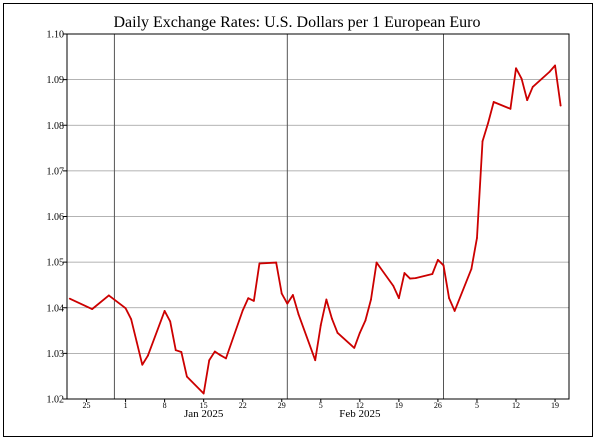 Image resolution: width=600 pixels, height=442 pixels. What do you see at coordinates (56, 171) in the screenshot?
I see `y-tick-label: 1.07` at bounding box center [56, 171].